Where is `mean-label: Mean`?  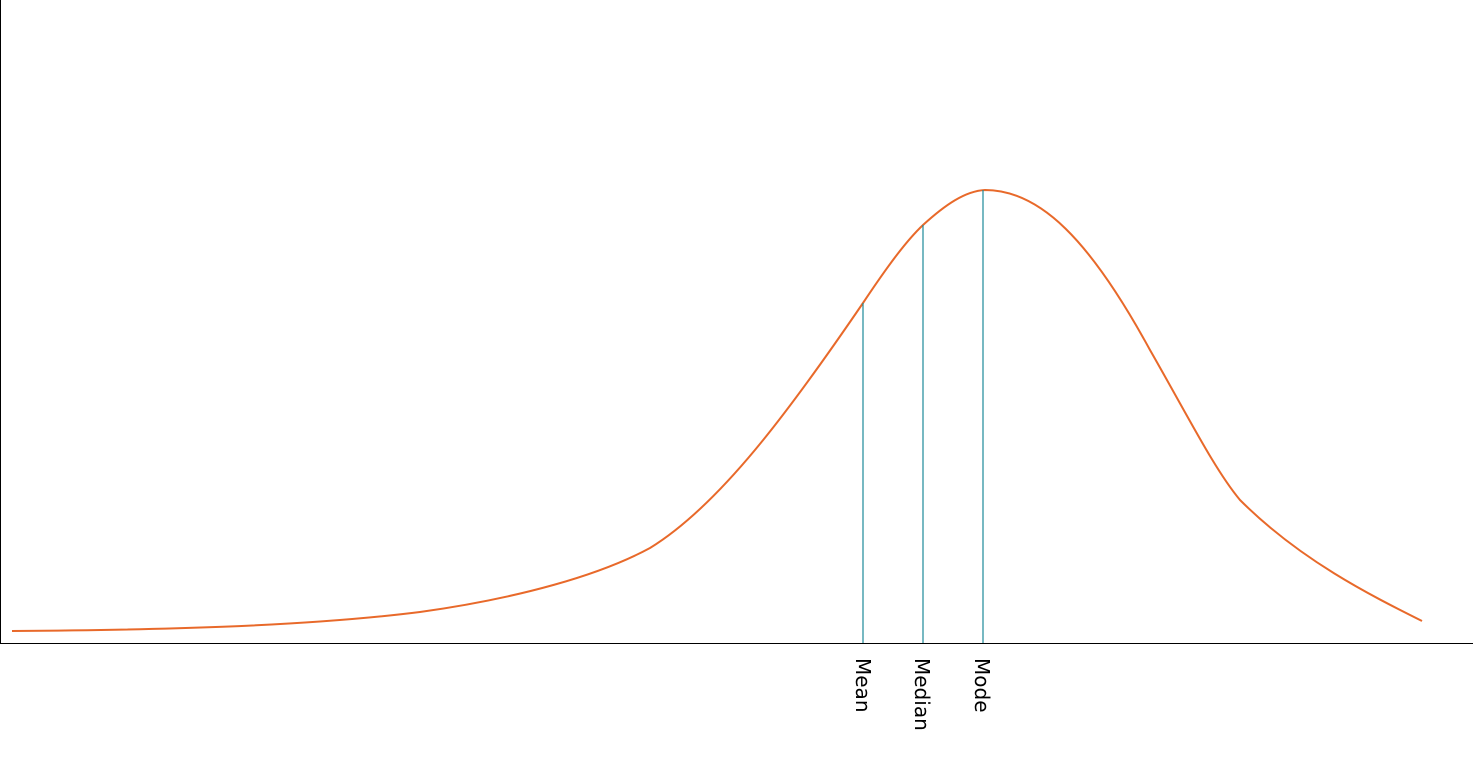
mean-label: Mean is located at coordinates (863, 685).